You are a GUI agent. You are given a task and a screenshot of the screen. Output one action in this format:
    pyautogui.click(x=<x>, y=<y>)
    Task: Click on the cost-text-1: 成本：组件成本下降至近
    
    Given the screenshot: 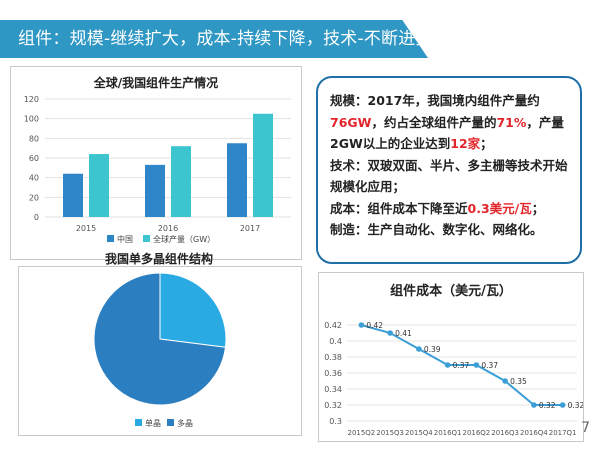 What is the action you would take?
    pyautogui.click(x=399, y=208)
    